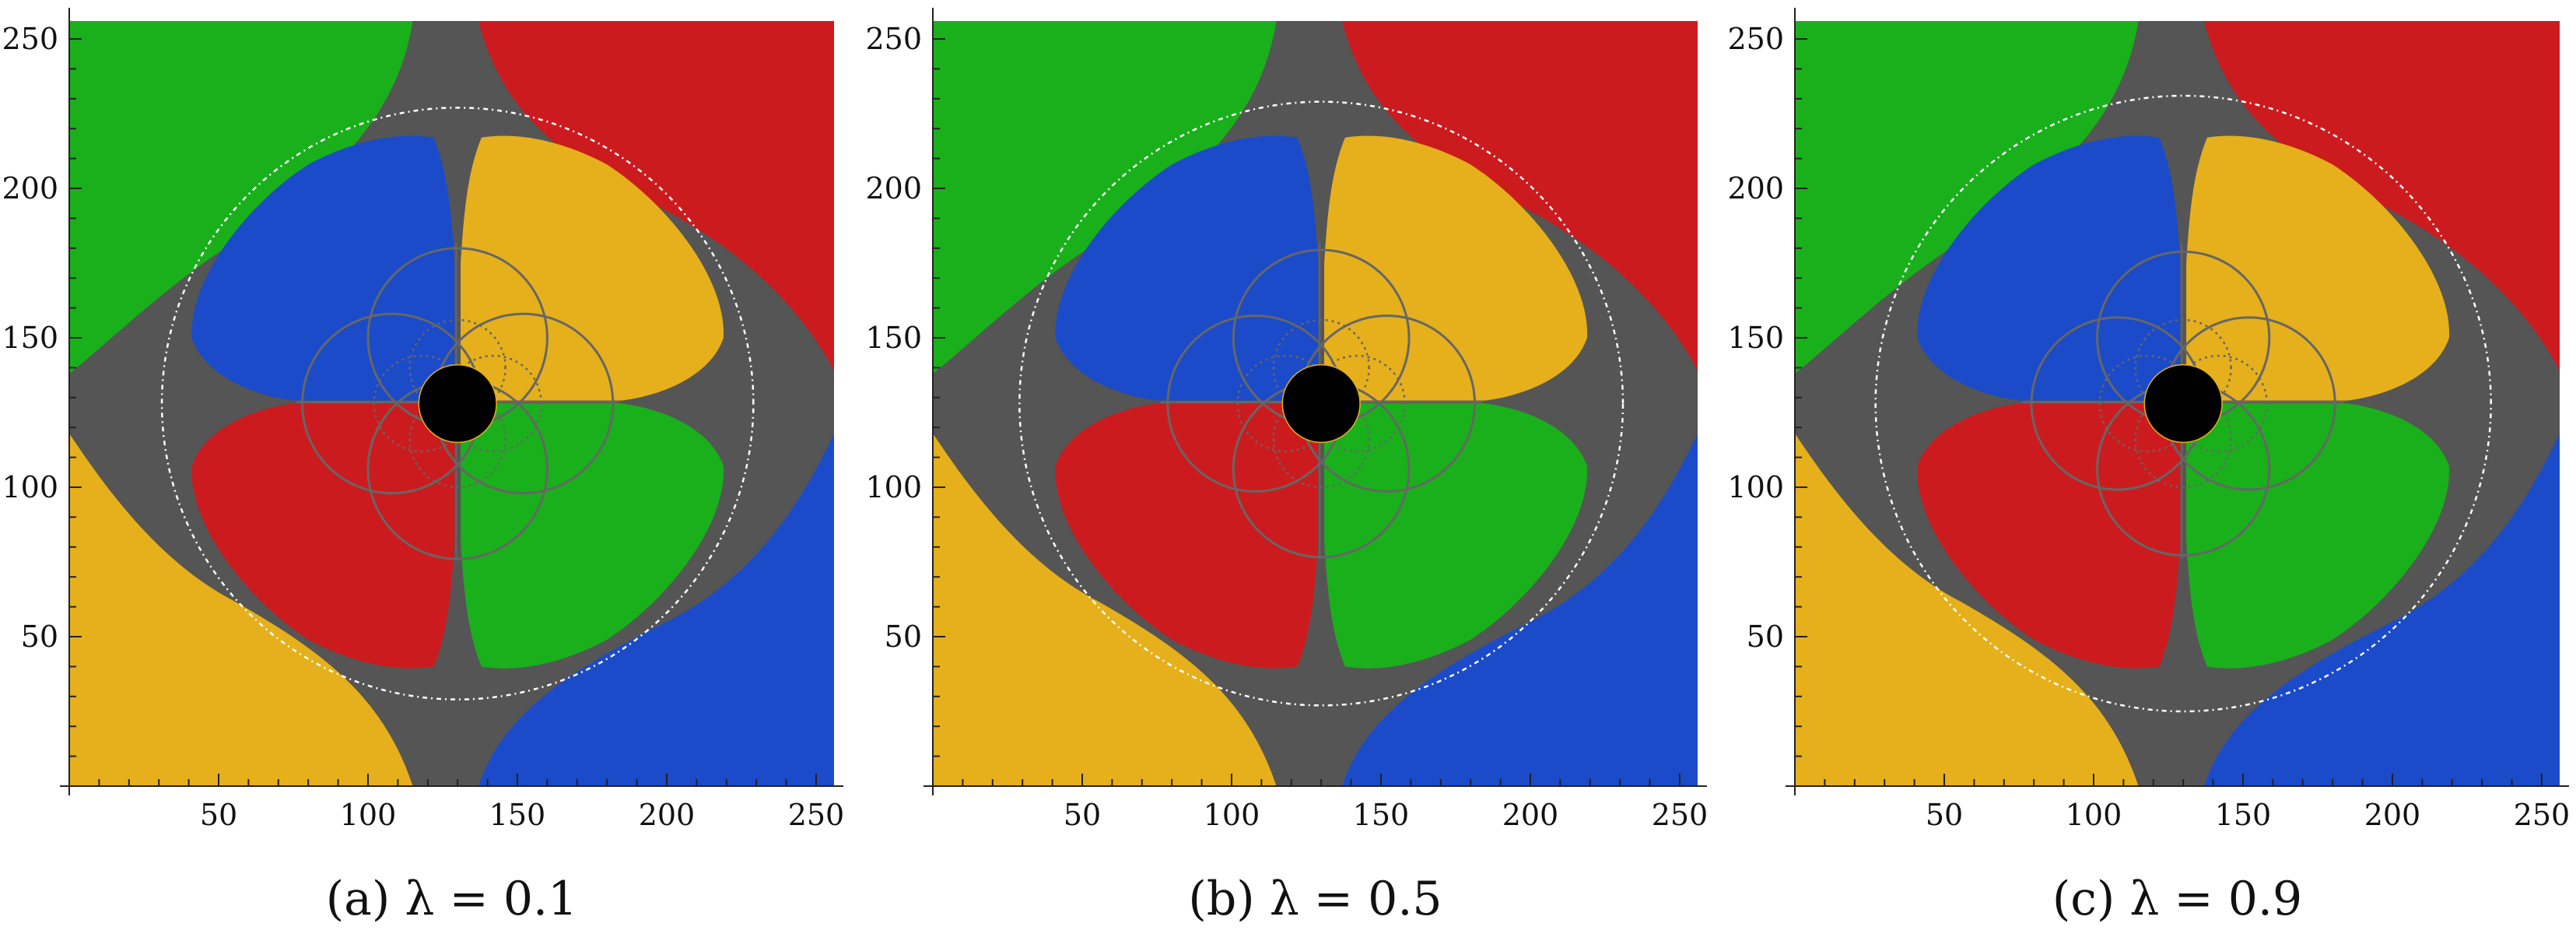  What do you see at coordinates (1315, 899) in the screenshot?
I see `caption-b: (b) λ = 0.5` at bounding box center [1315, 899].